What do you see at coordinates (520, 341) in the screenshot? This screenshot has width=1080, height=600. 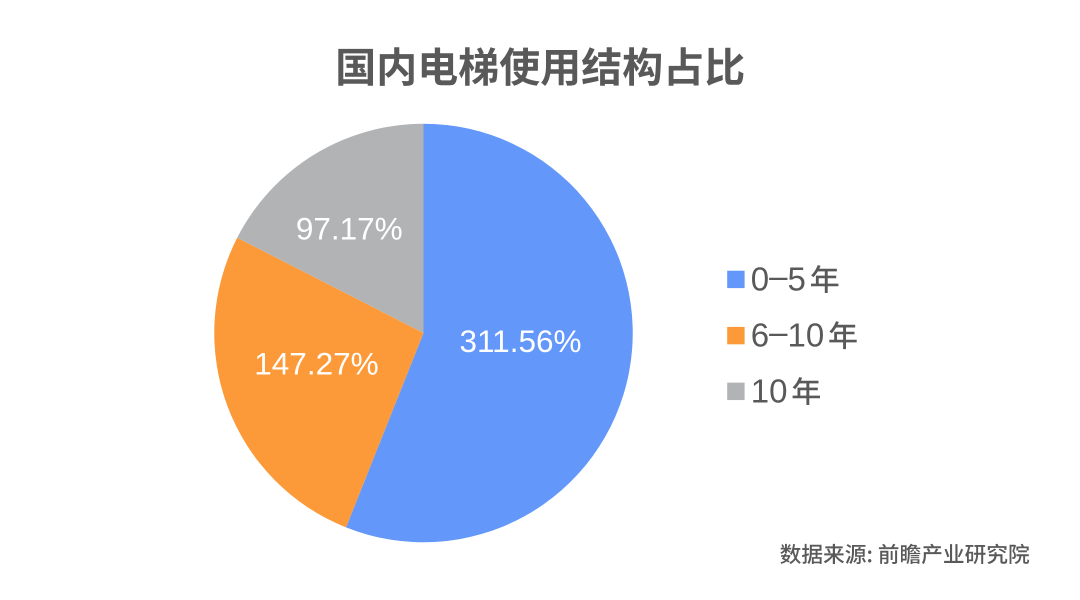 I see `svg-text: 311.56%` at bounding box center [520, 341].